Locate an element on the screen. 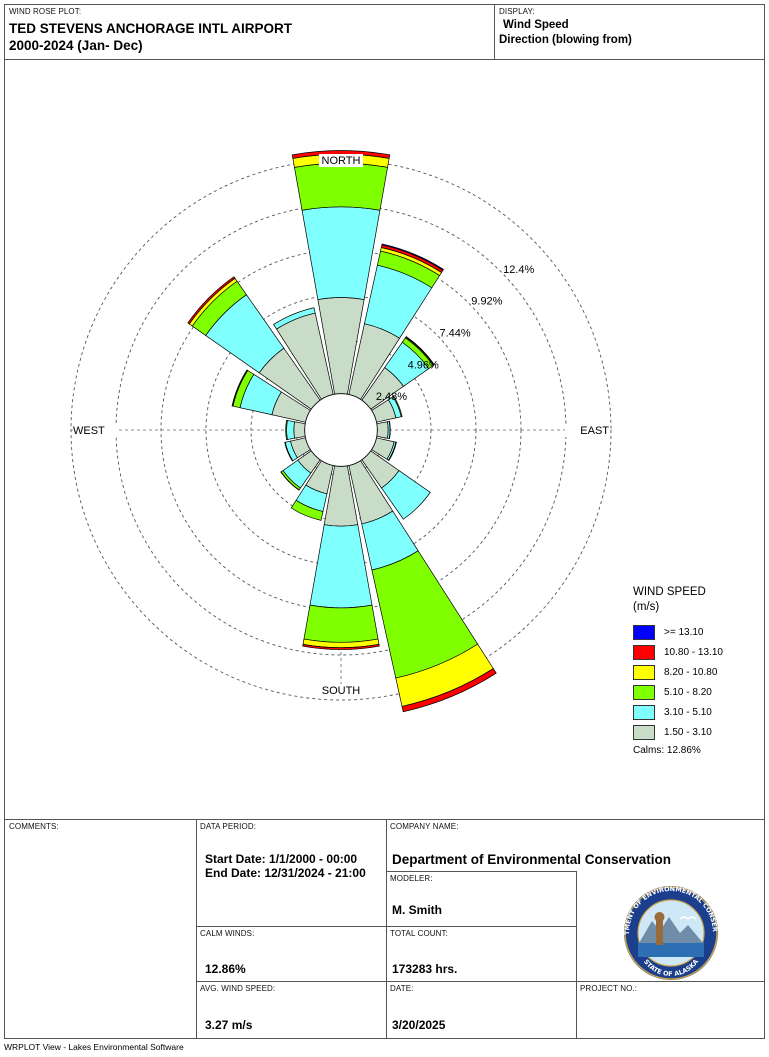  legend-calms: Calms: 12.86% is located at coordinates (667, 750).